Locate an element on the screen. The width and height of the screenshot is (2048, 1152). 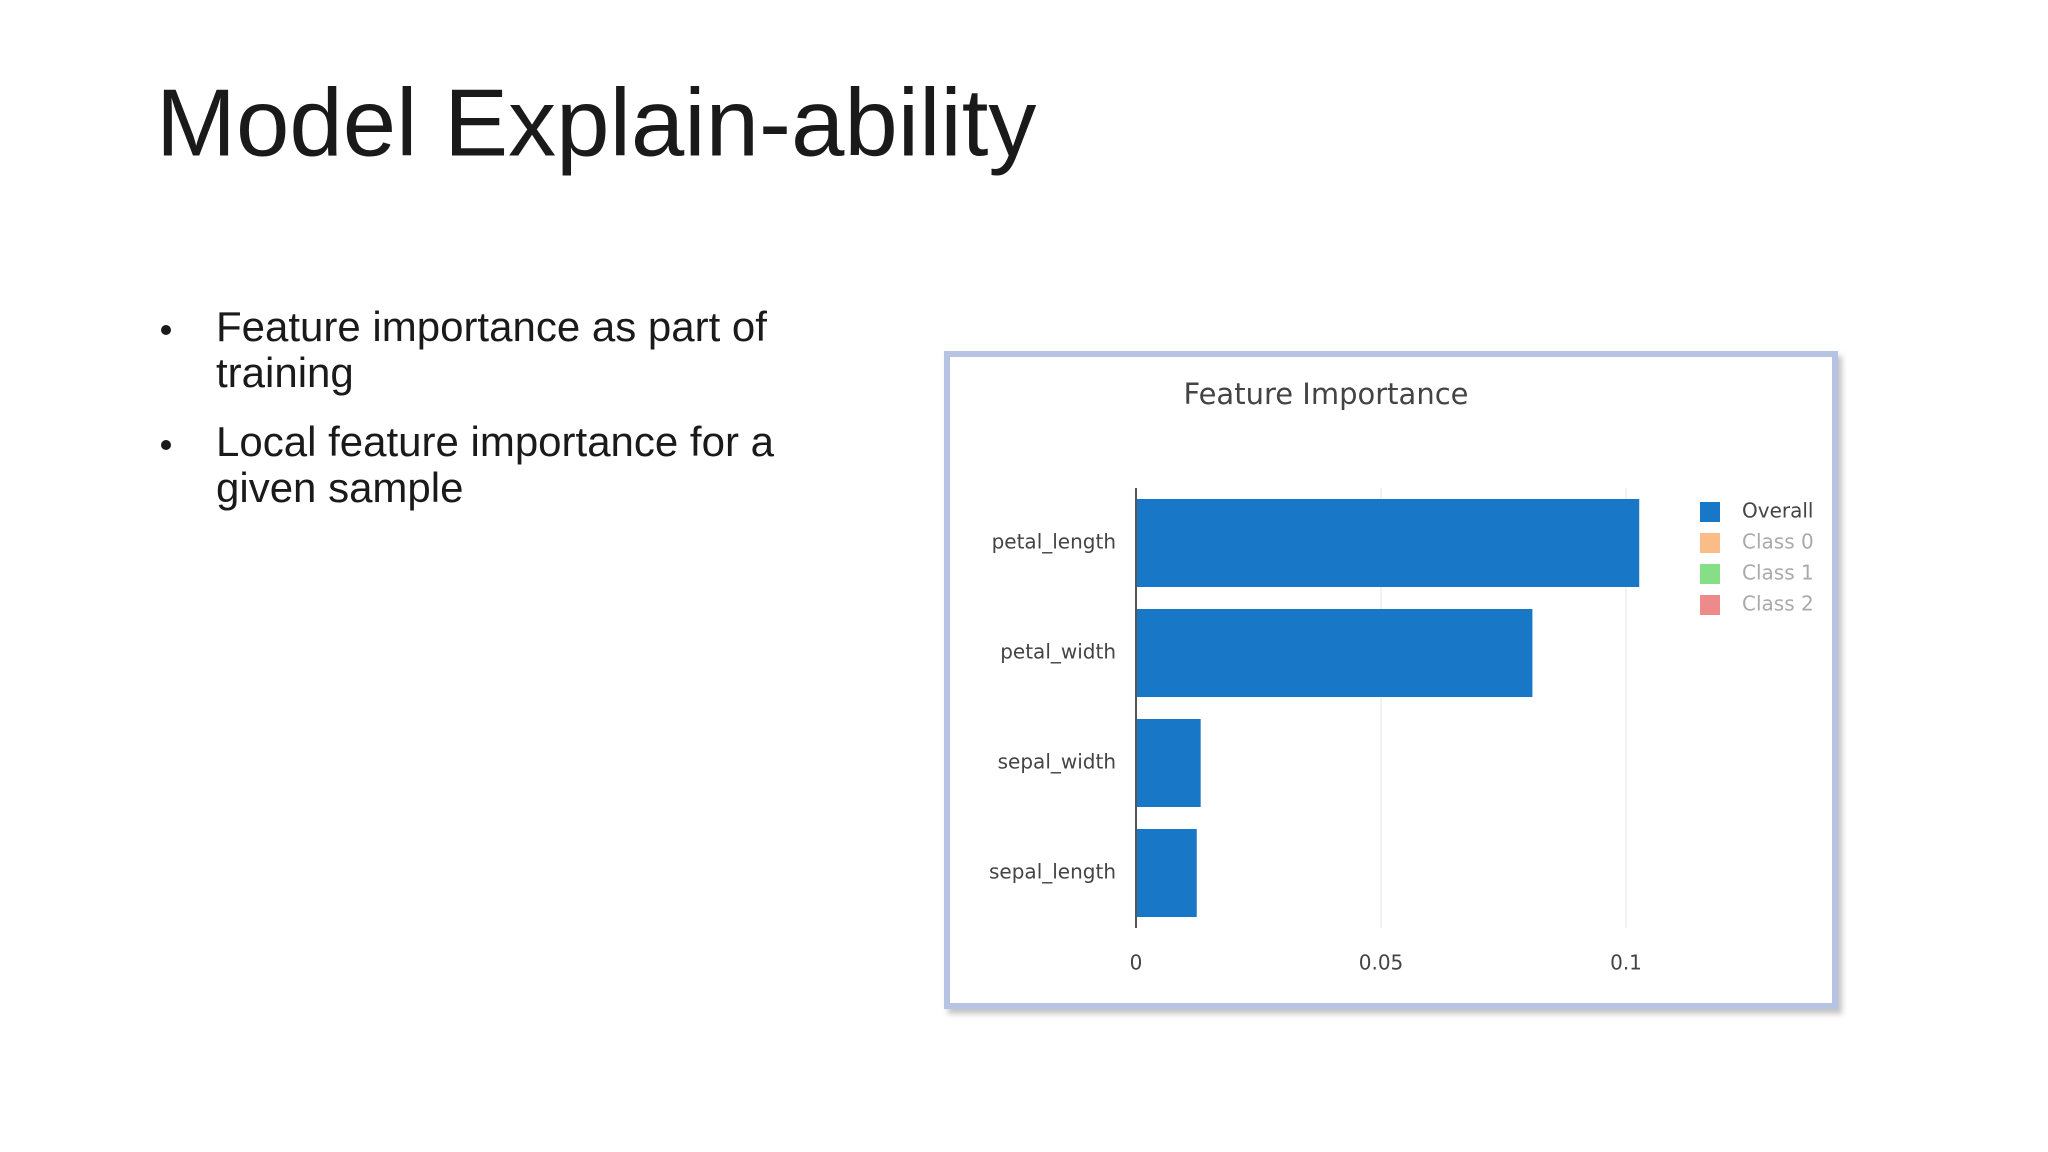
y-tick-label: sepal_width is located at coordinates (1057, 762).